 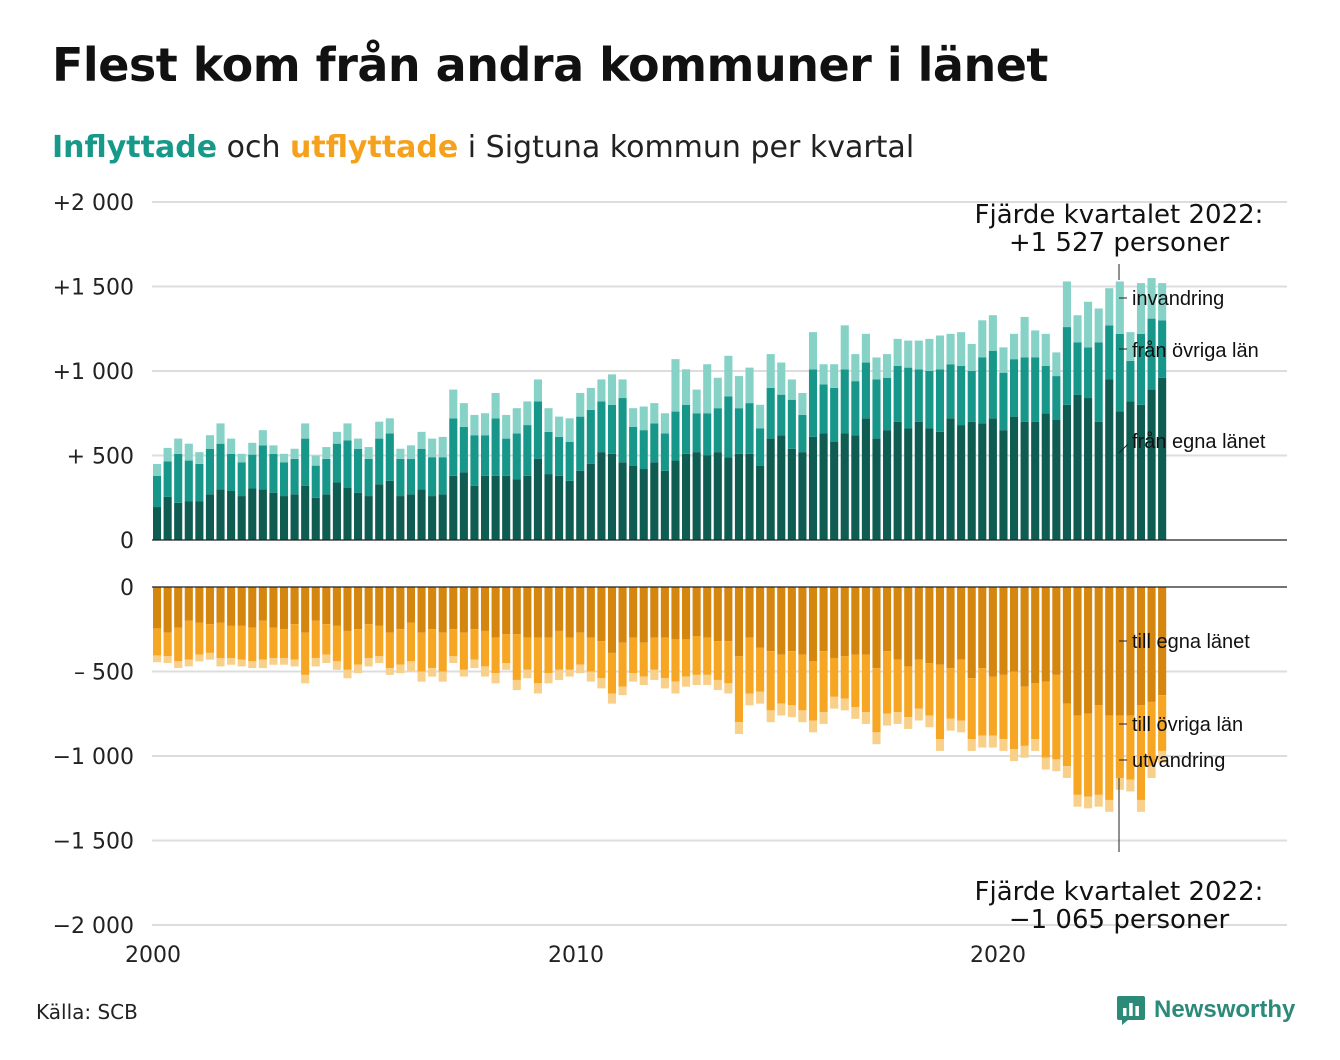 I want to click on y-tick-label-bottom: −1 000, so click(x=93, y=757).